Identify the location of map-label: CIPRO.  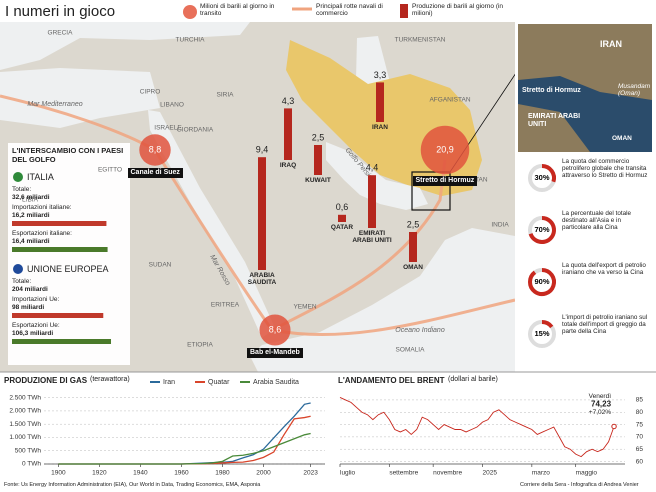
(150, 92).